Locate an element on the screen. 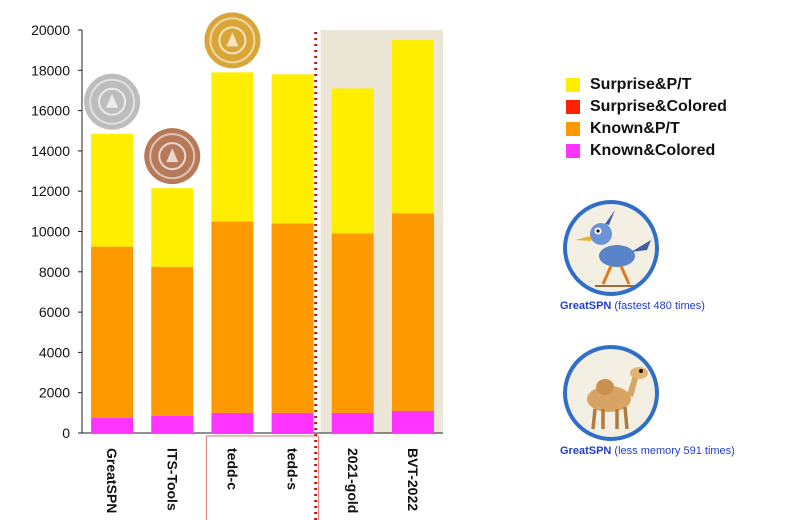 The width and height of the screenshot is (796, 520). y-tick-label: 0 is located at coordinates (66, 433).